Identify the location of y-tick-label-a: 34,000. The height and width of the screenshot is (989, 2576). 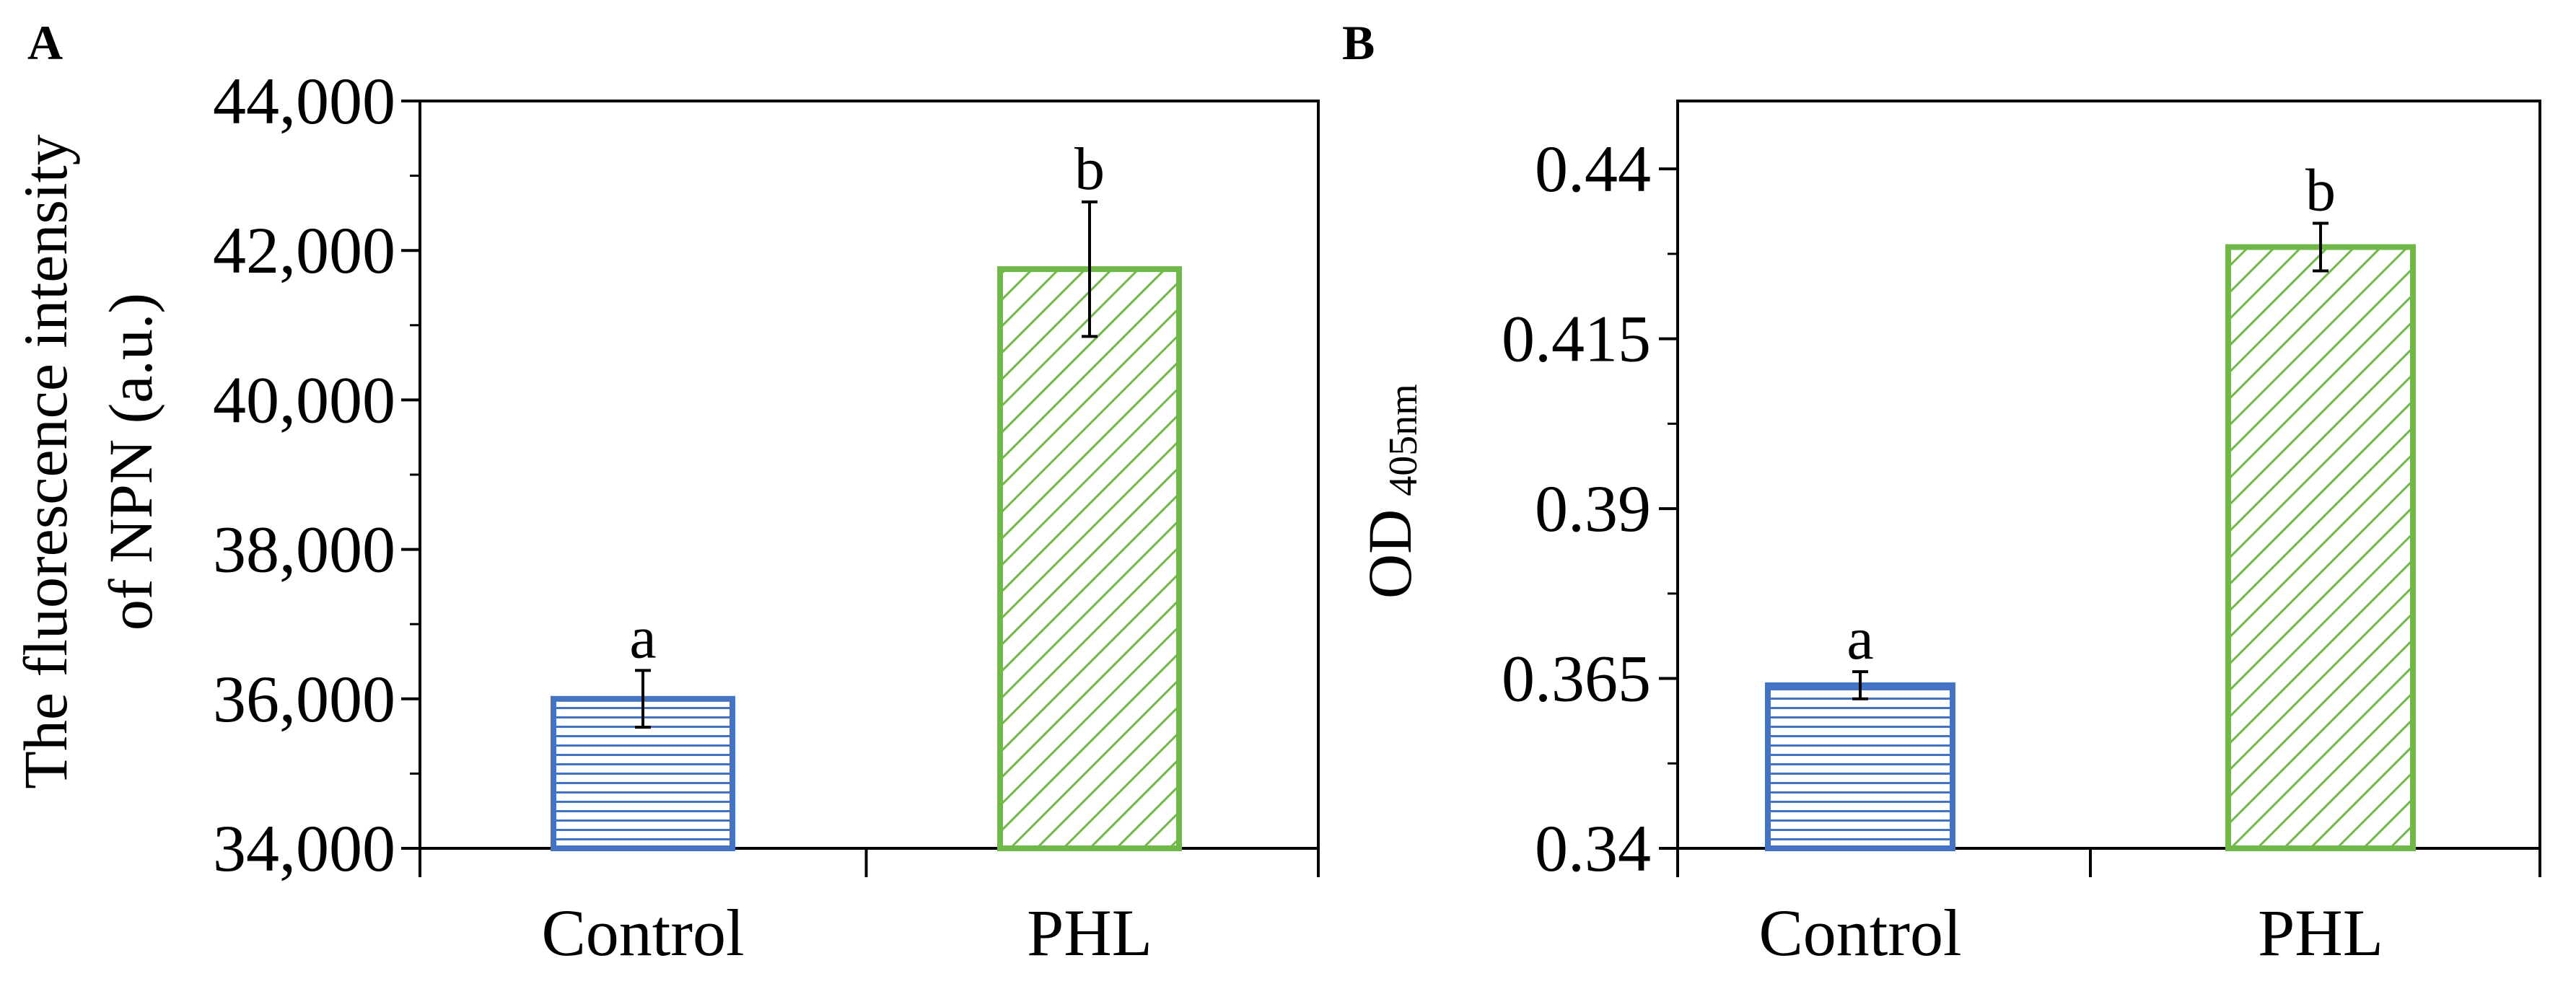
(304, 848).